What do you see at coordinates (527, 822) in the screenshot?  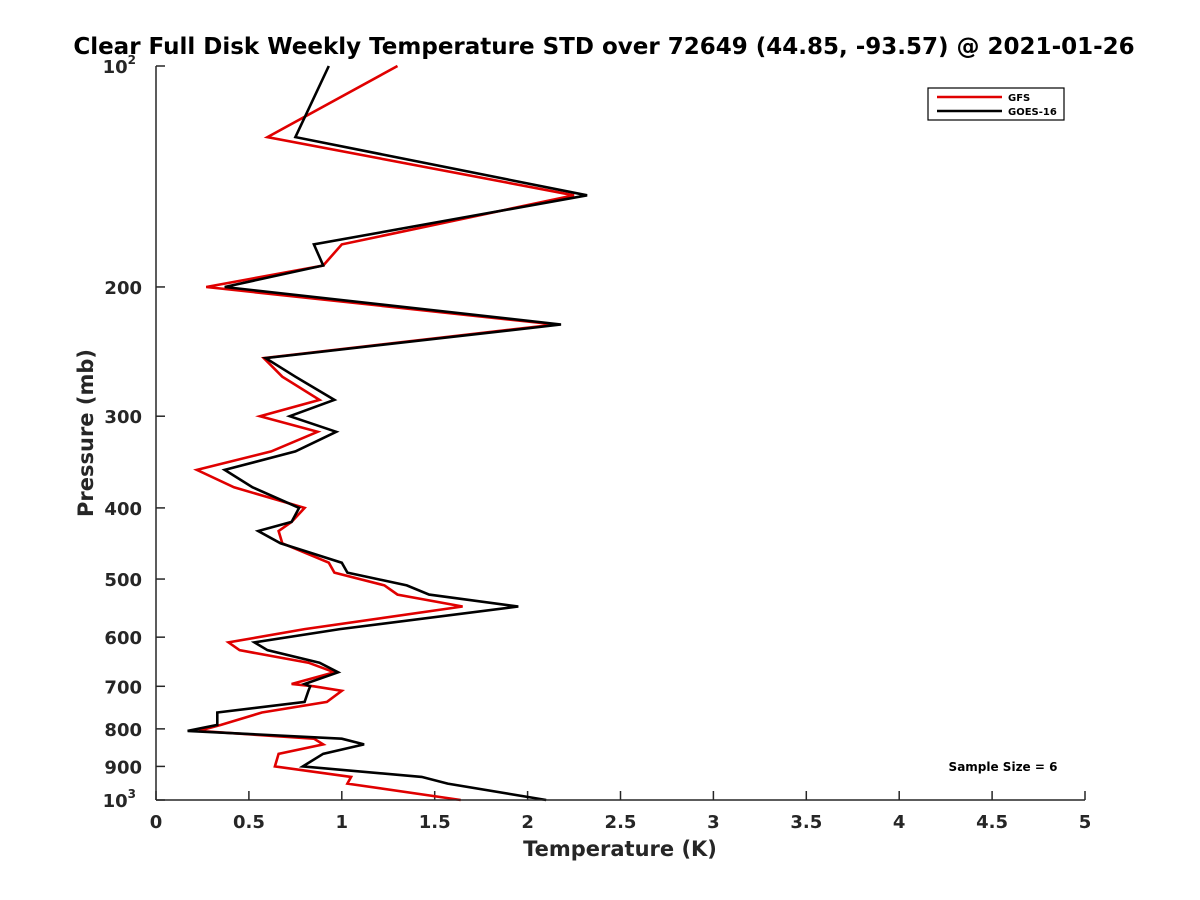 I see `x-tick-label-2: 2` at bounding box center [527, 822].